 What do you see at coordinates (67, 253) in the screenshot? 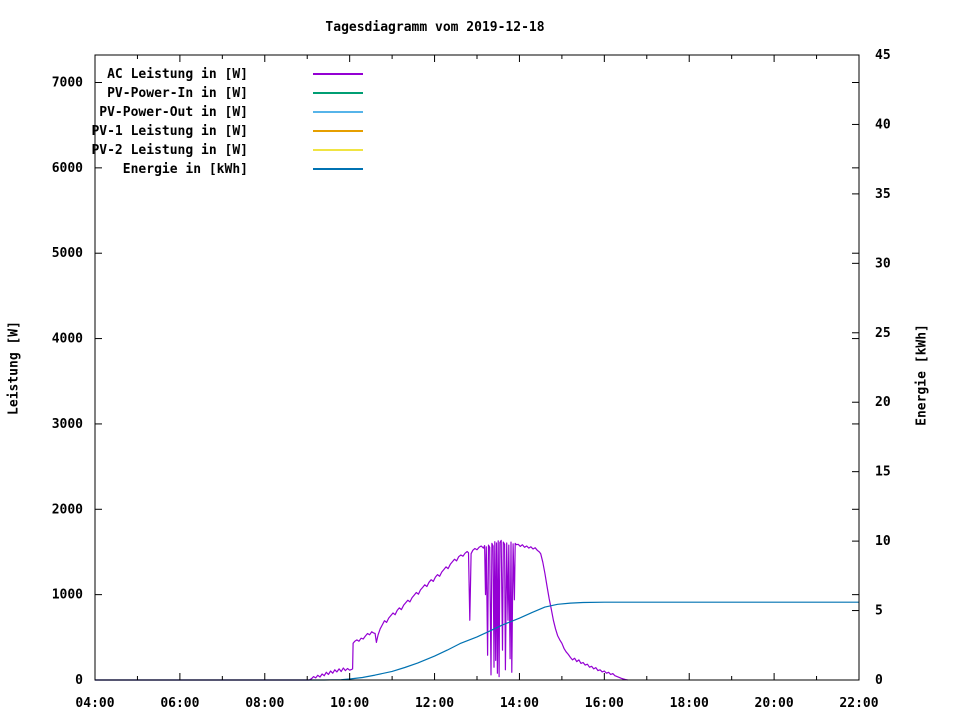
I see `y-left-tick-label: 5000` at bounding box center [67, 253].